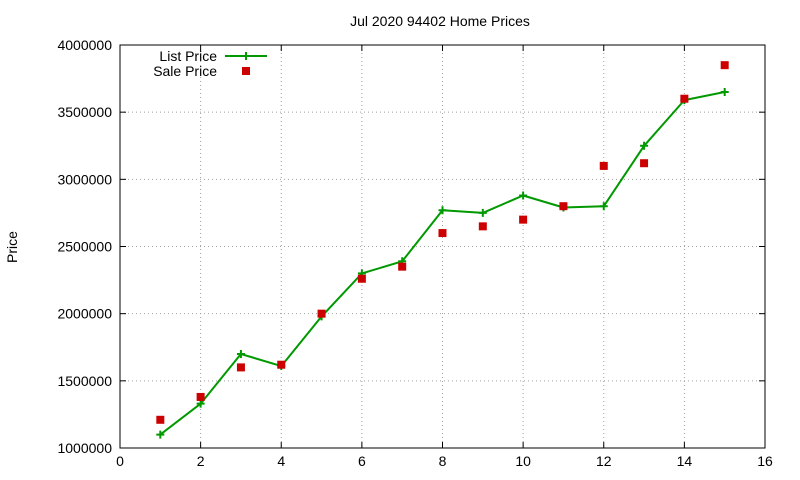  What do you see at coordinates (246, 56) in the screenshot?
I see `legend-marker-list-price` at bounding box center [246, 56].